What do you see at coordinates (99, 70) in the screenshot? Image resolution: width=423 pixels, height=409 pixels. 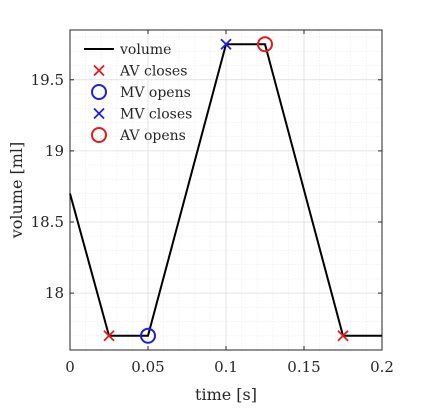 I see `legend-swatch-av-closes` at bounding box center [99, 70].